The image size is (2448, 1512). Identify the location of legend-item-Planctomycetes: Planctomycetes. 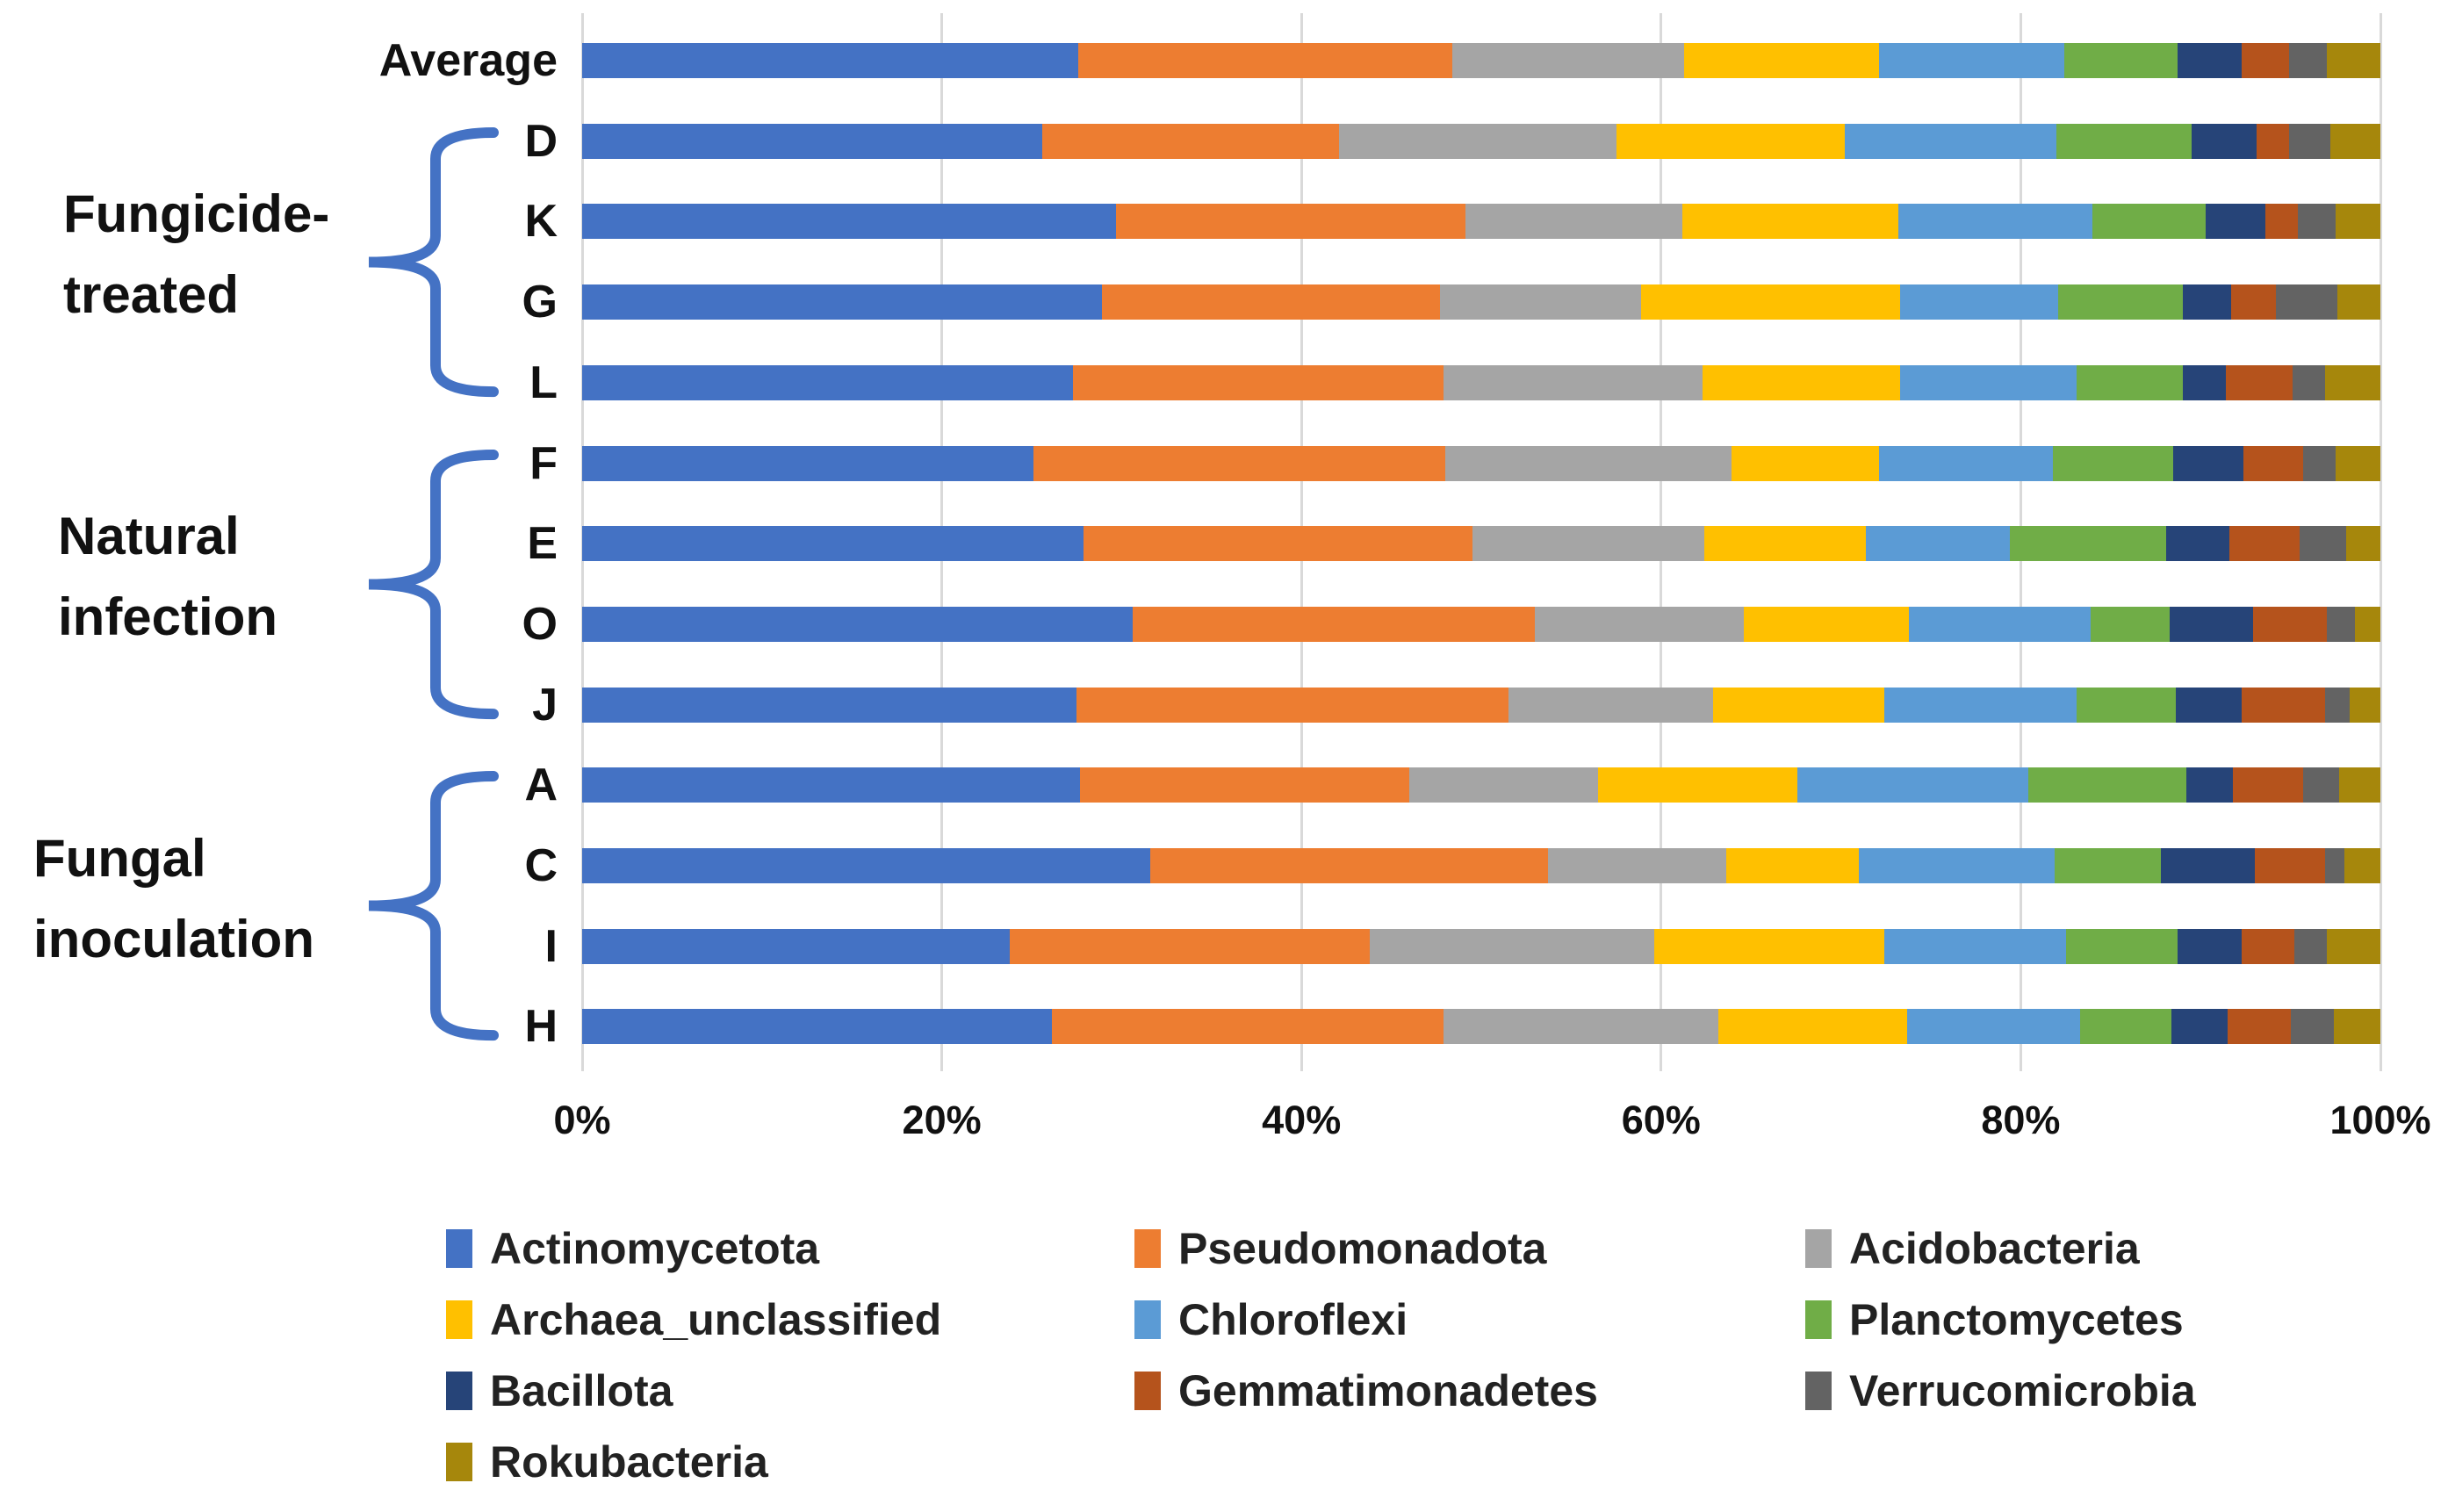
(1994, 1319).